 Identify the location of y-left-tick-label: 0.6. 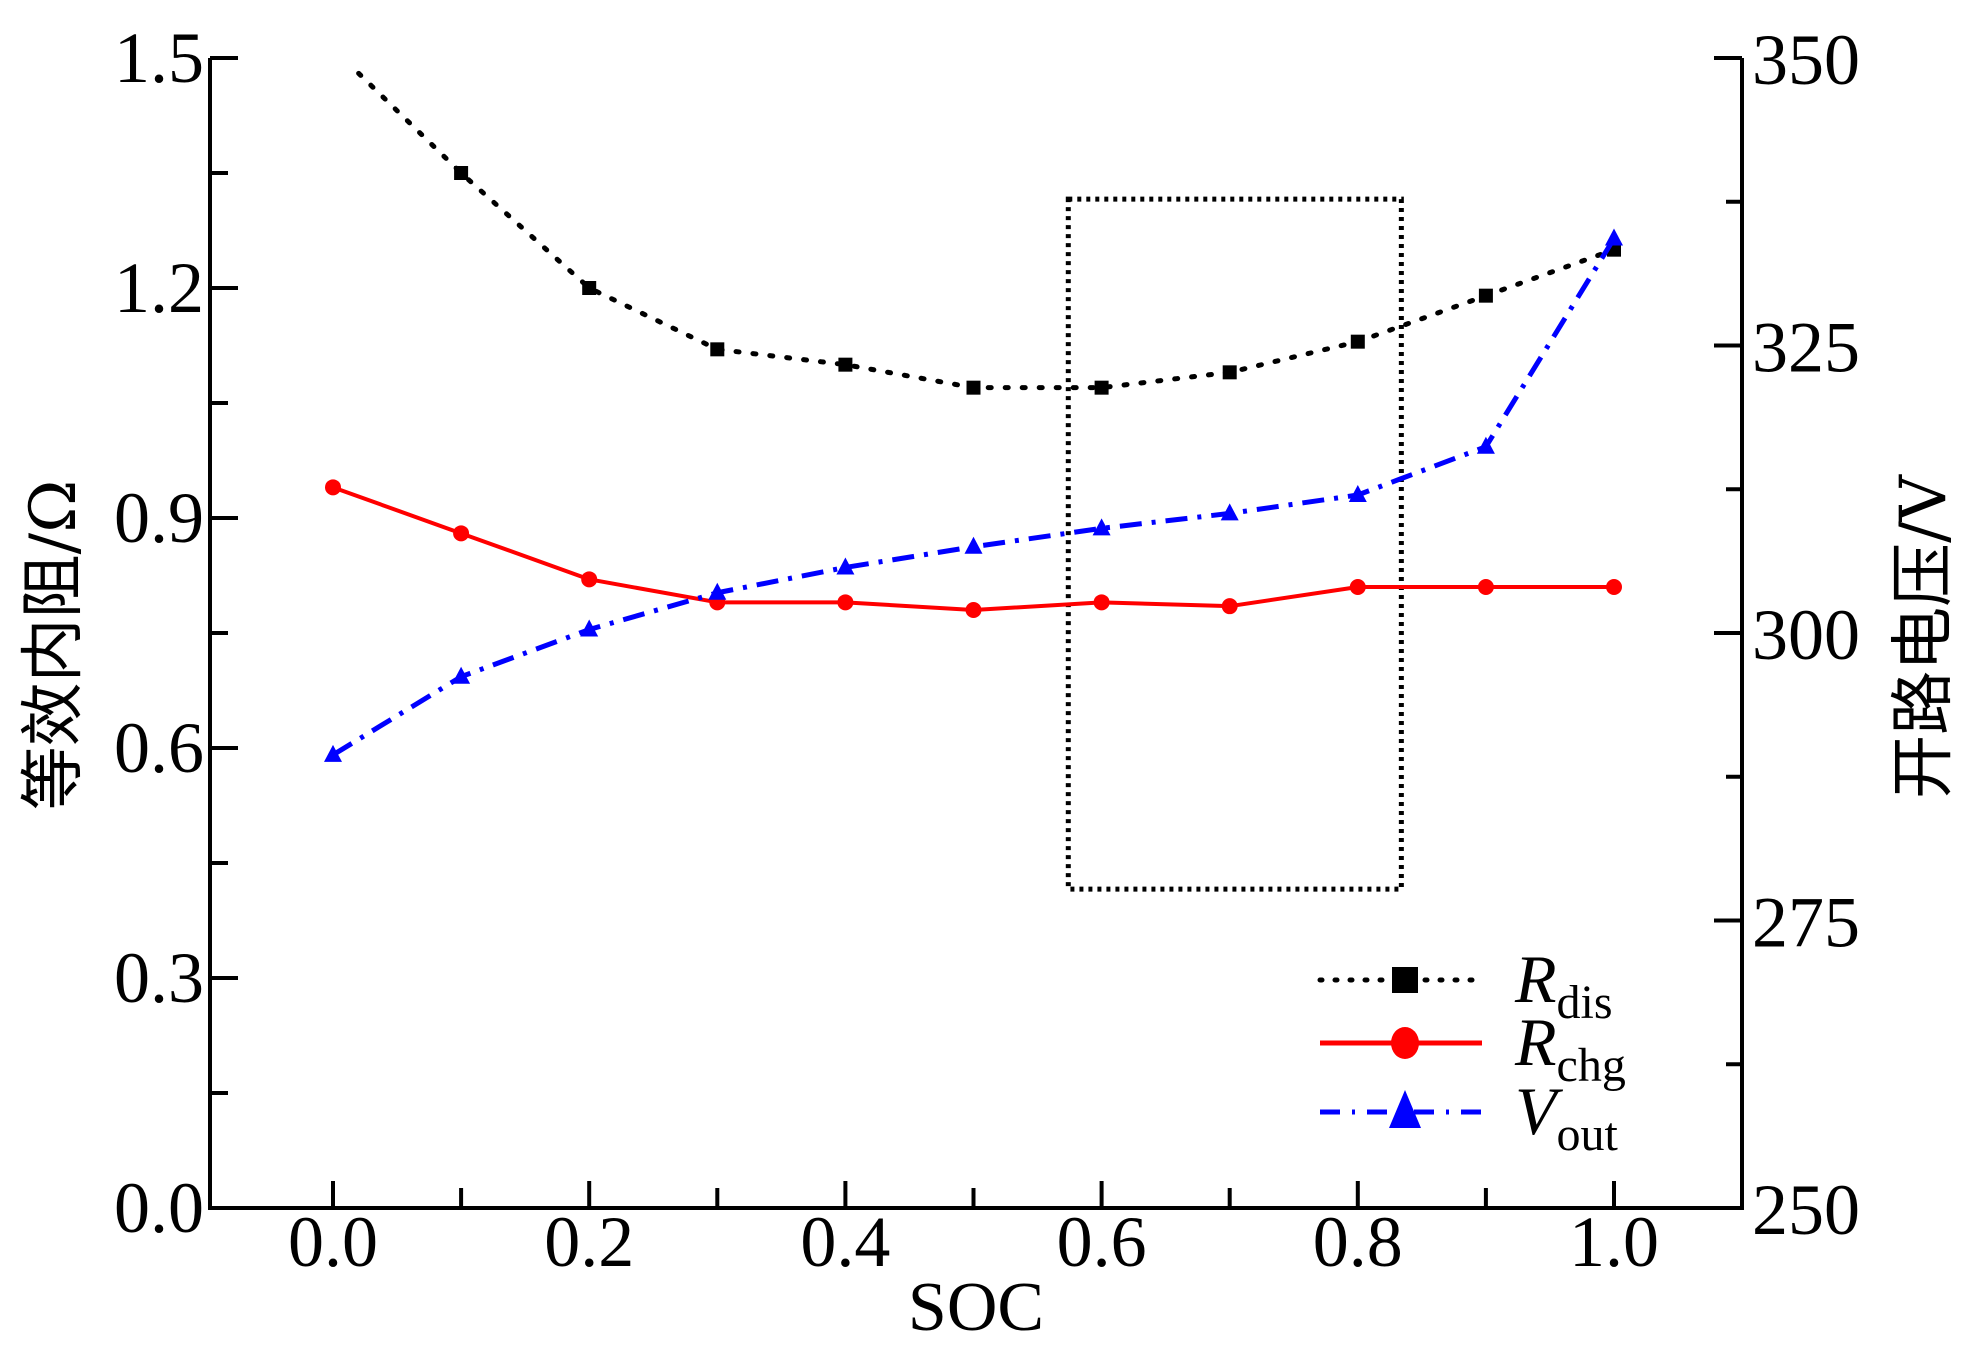
(159, 748).